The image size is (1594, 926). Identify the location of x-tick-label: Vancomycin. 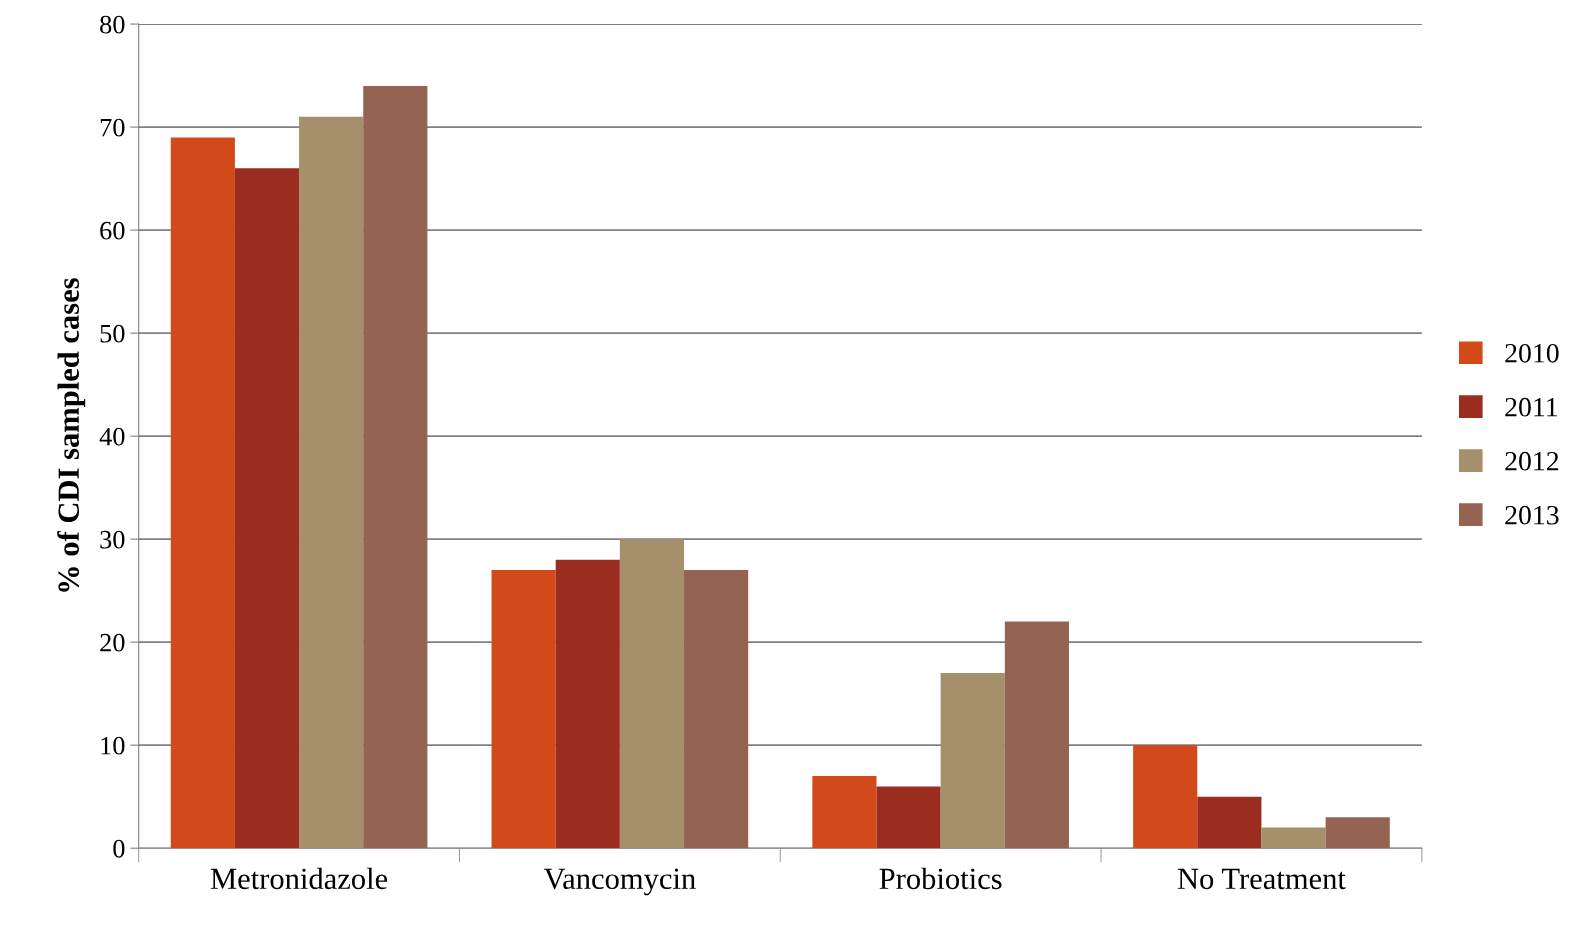
(619, 882).